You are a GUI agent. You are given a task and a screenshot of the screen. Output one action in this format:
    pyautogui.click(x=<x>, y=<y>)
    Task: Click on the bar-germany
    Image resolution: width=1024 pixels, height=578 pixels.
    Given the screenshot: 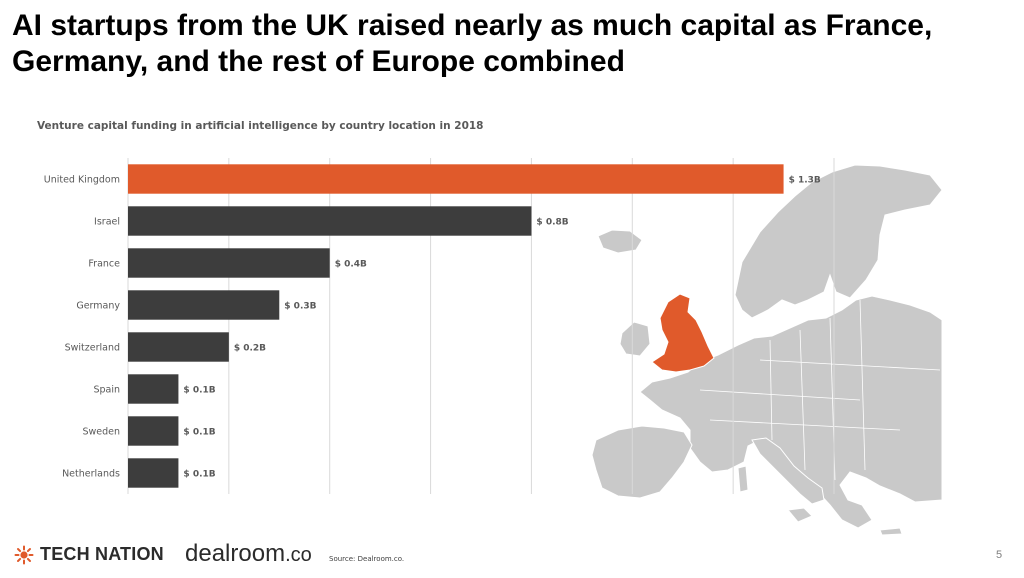 What is the action you would take?
    pyautogui.click(x=204, y=305)
    